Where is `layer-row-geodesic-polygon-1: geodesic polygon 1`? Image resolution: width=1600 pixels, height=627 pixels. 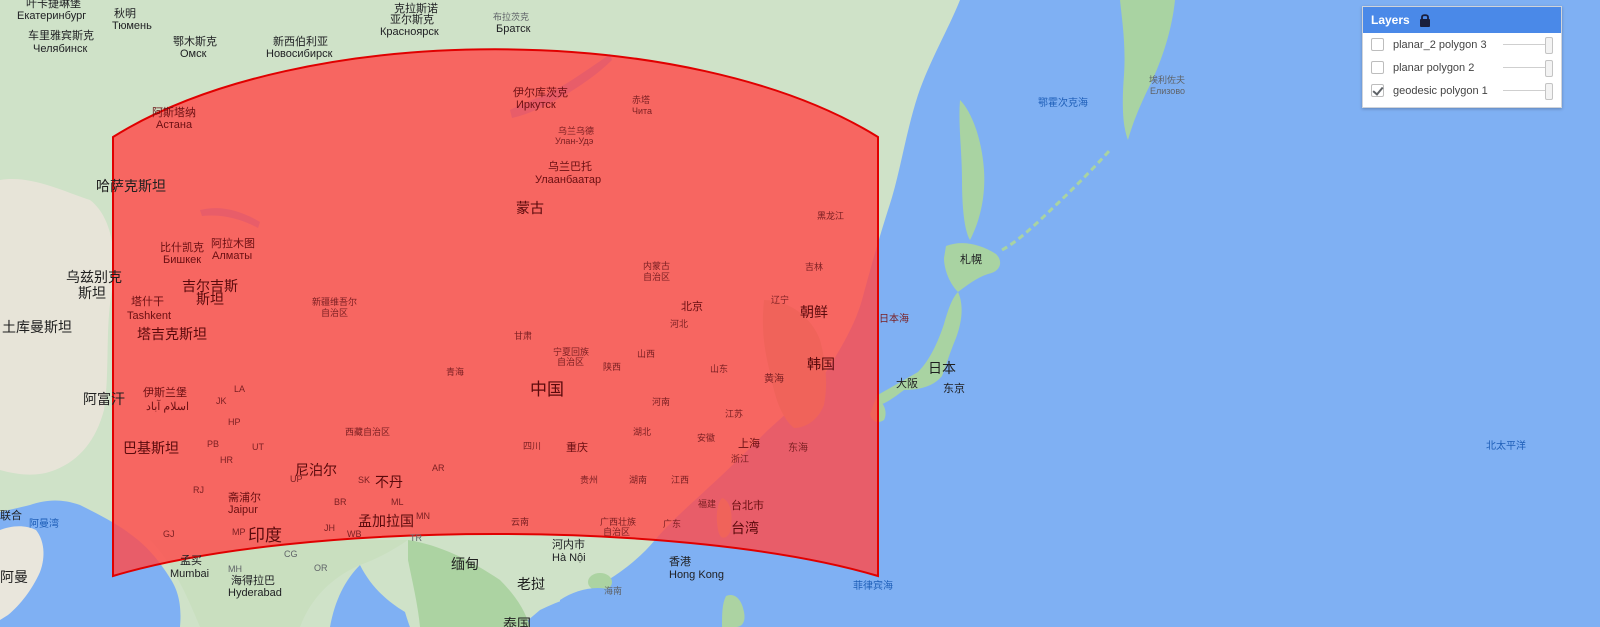
layer-row-geodesic-polygon-1: geodesic polygon 1 is located at coordinates (1462, 90).